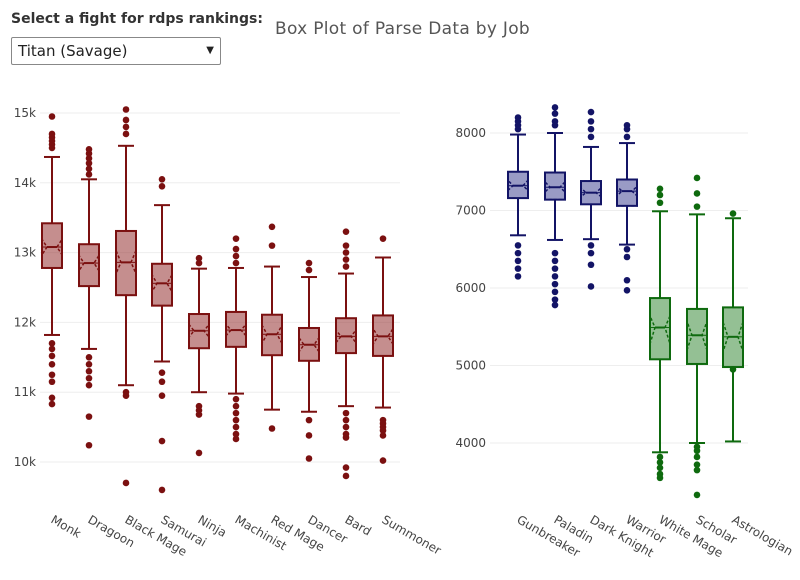  I want to click on fight-select-label: Select a fight for rdps rankings:, so click(137, 19).